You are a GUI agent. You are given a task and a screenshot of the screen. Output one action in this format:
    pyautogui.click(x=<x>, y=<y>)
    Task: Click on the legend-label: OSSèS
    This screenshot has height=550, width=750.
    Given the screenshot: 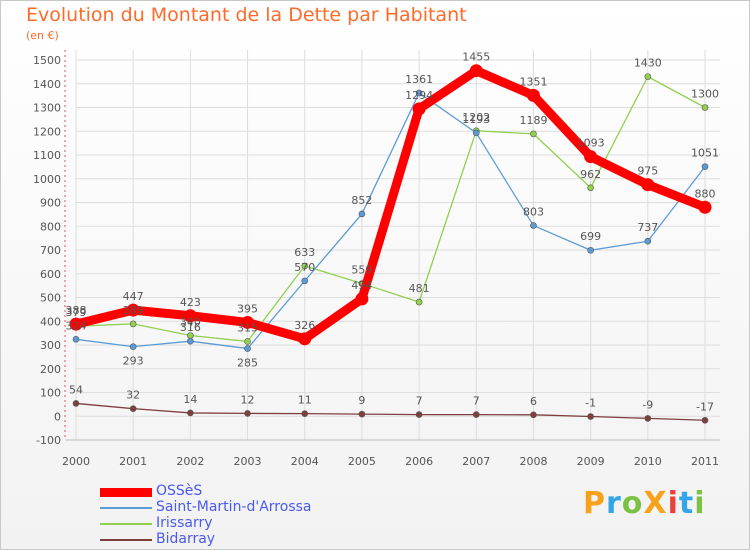 What is the action you would take?
    pyautogui.click(x=179, y=491)
    